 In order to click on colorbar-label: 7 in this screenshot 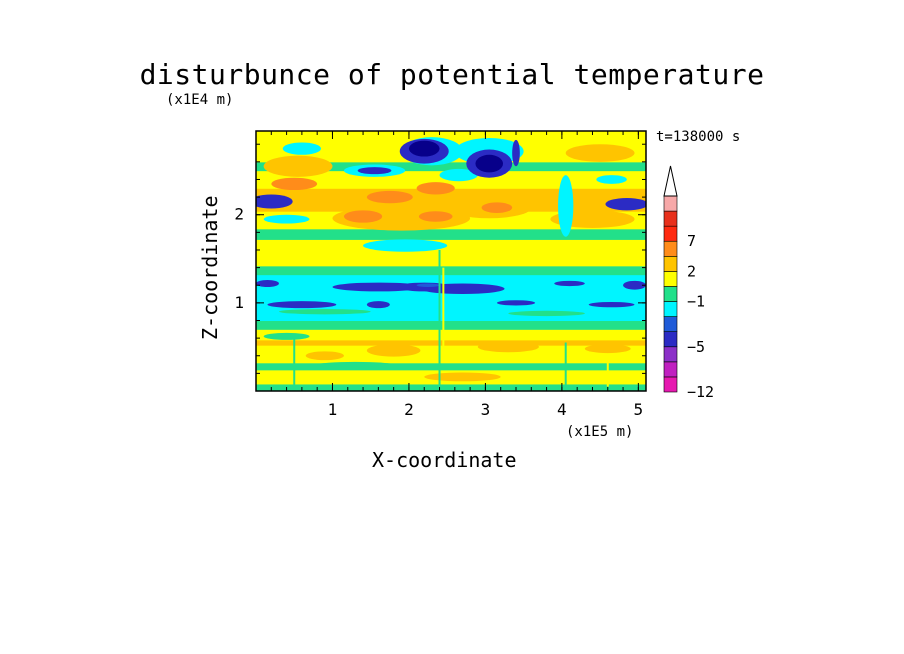, I will do `click(691, 241)`.